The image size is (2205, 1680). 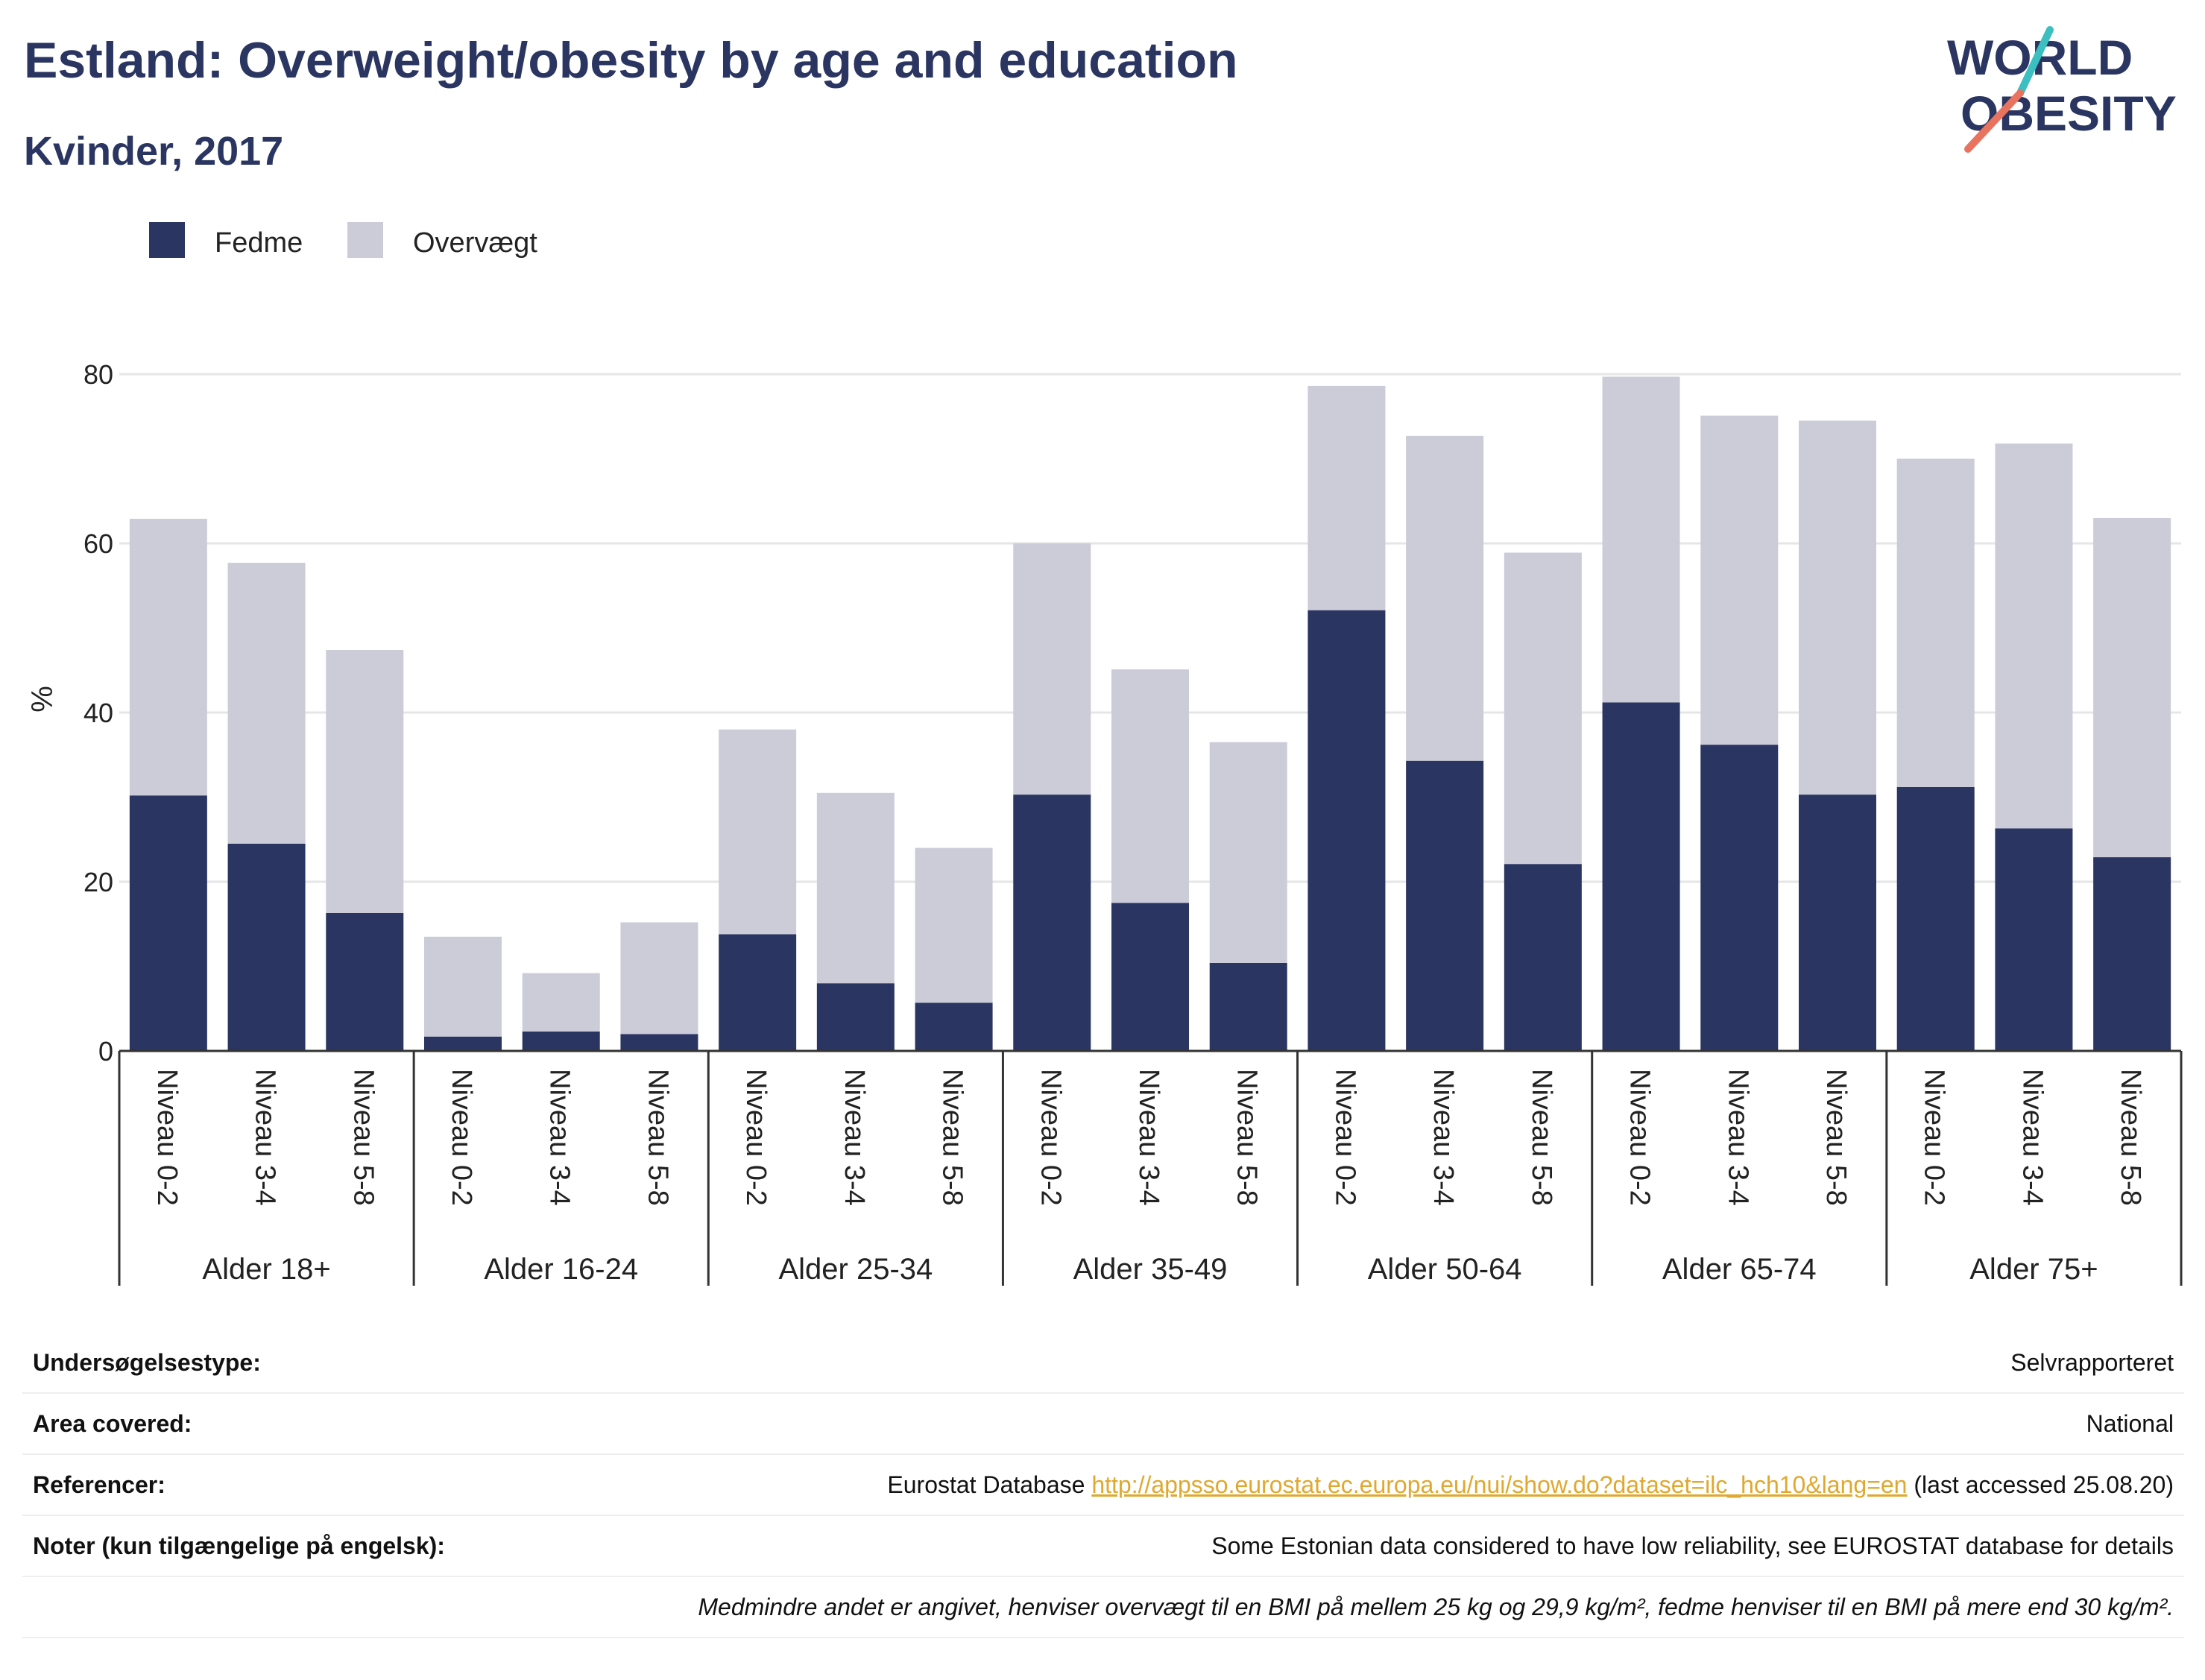 I want to click on world-obesity-logo: WORLD OBESITY, so click(x=2062, y=89).